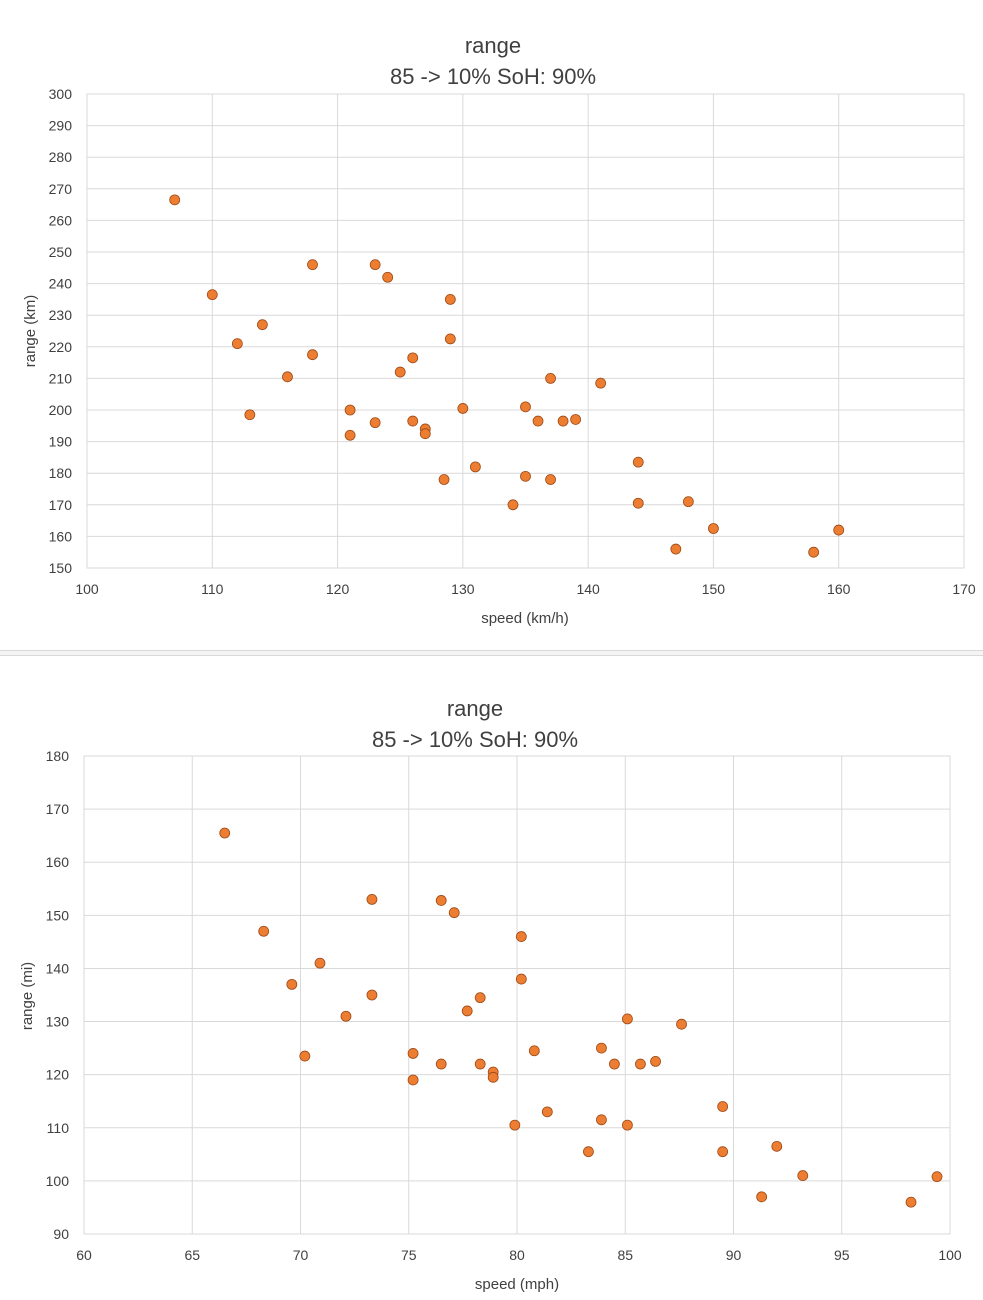 The image size is (983, 1300). Describe the element at coordinates (58, 1181) in the screenshot. I see `y-tick-label: 100` at that location.